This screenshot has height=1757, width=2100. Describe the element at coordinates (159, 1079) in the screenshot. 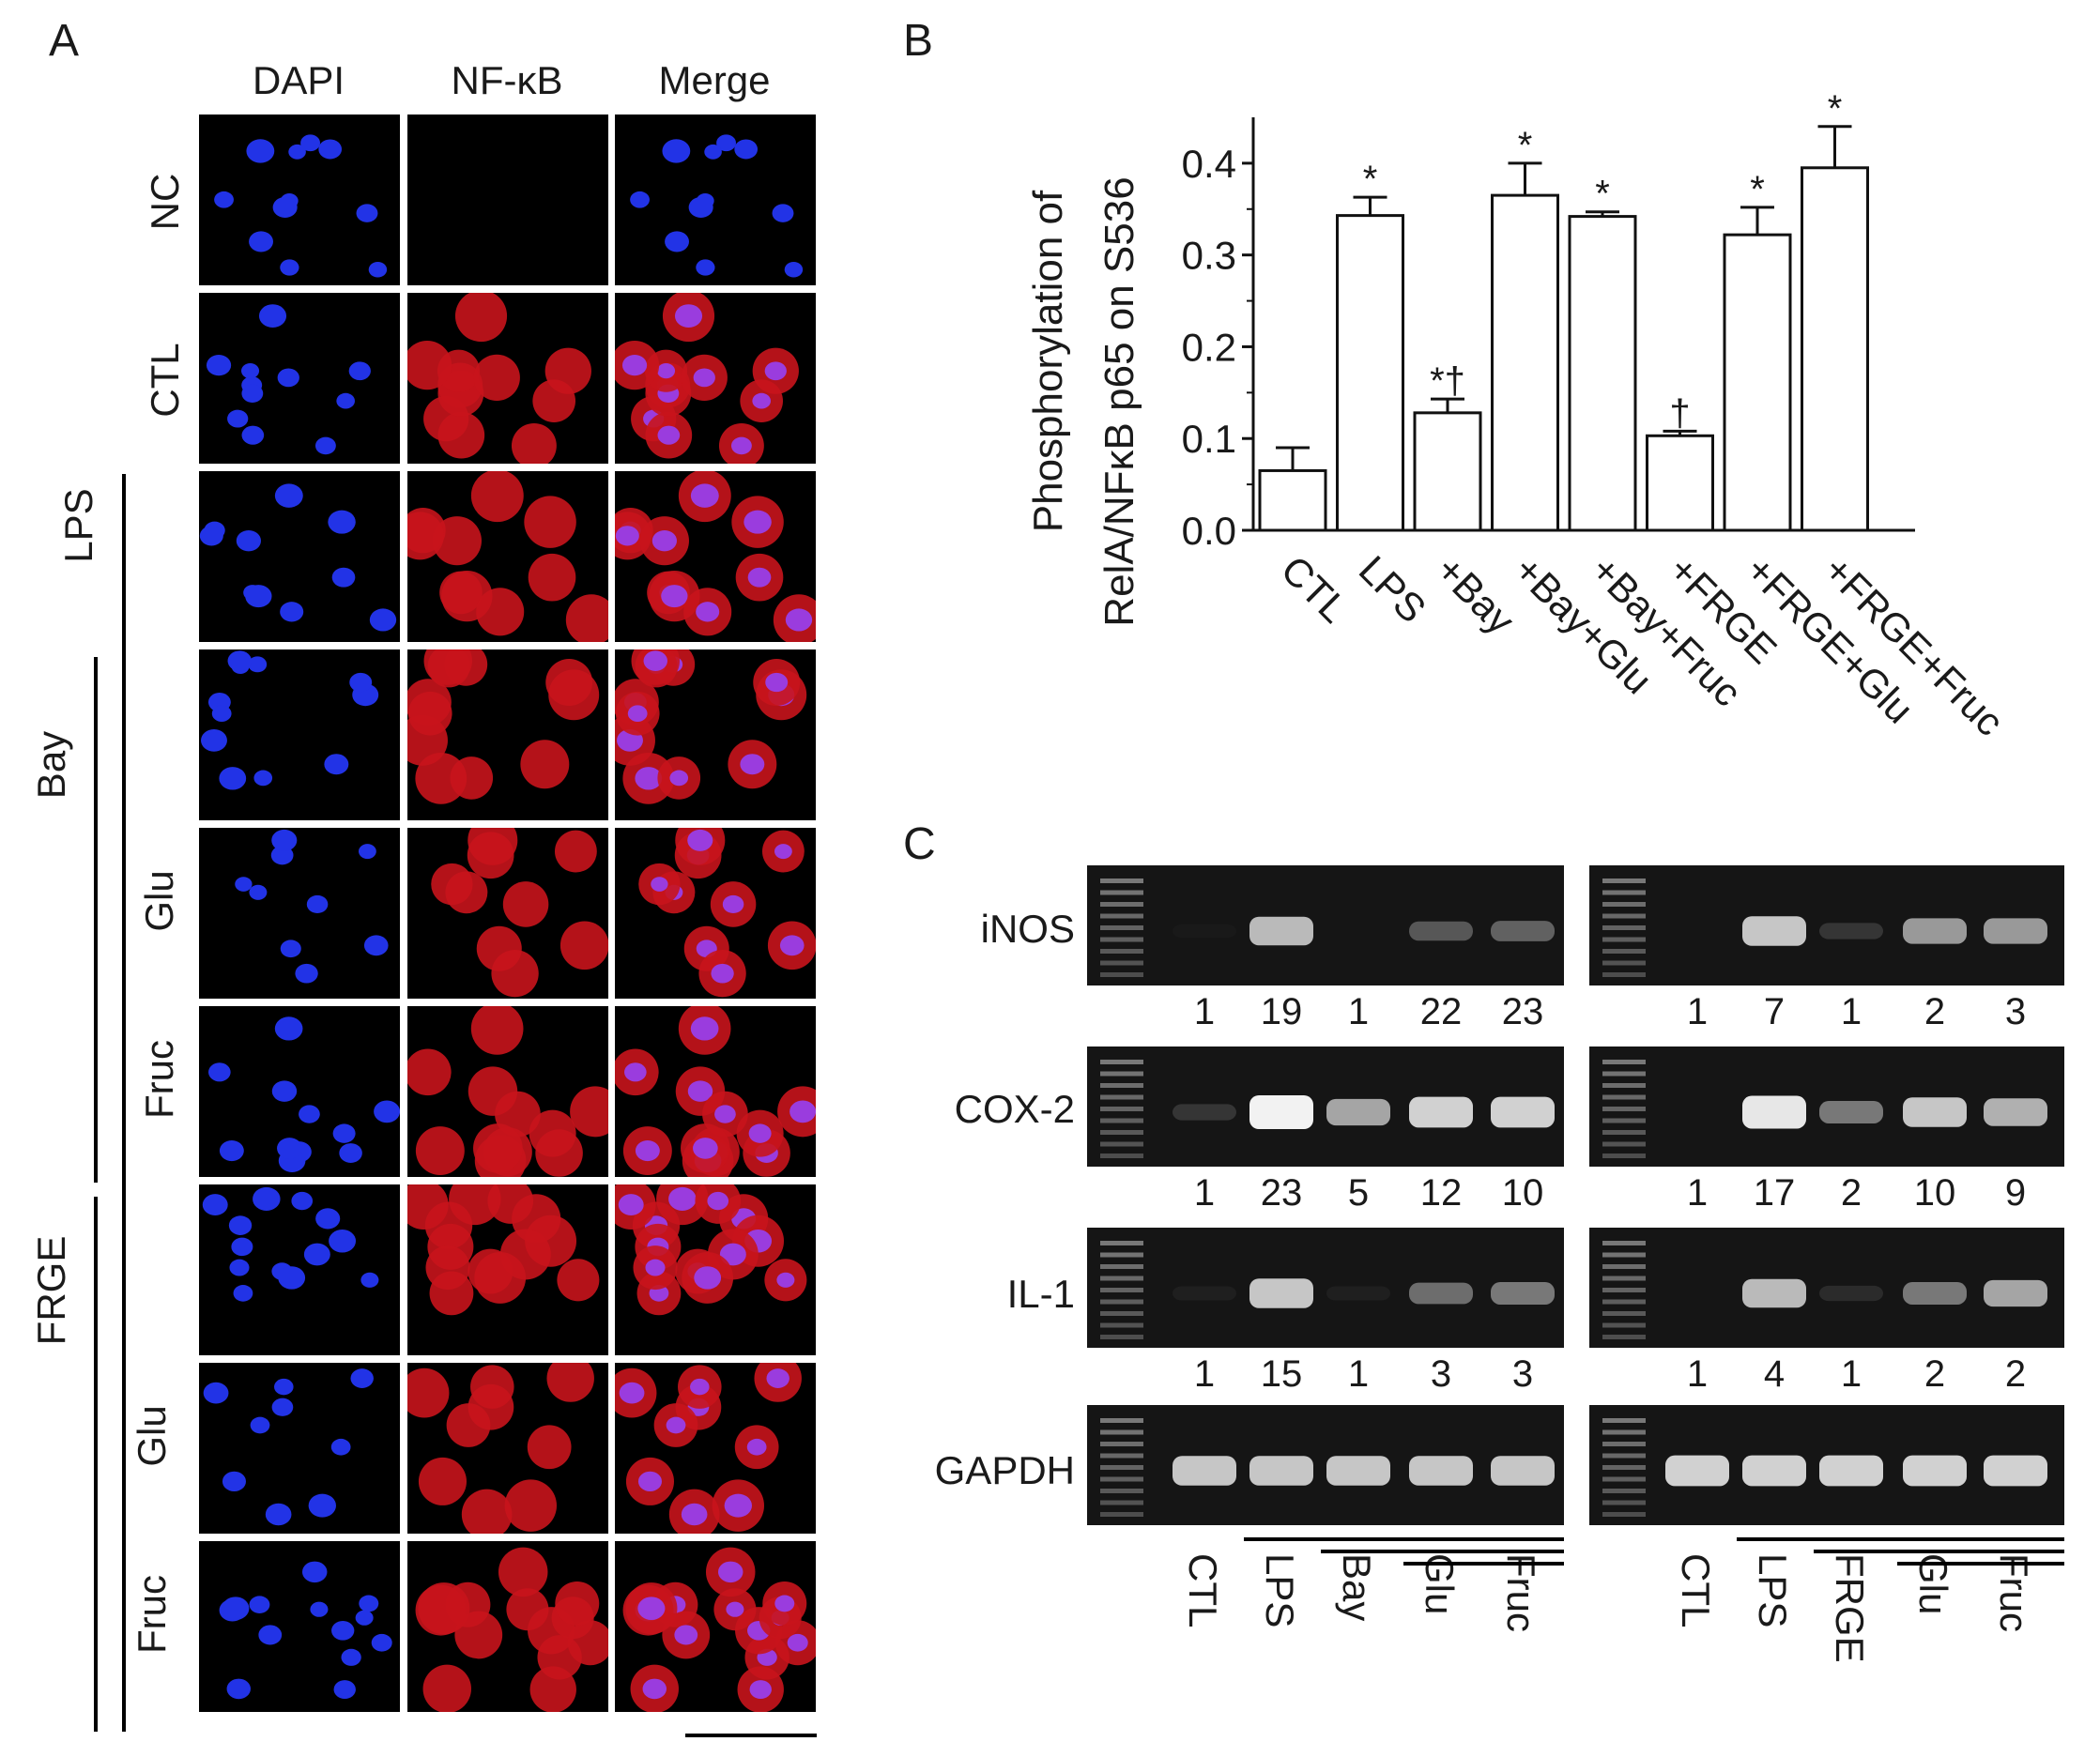

I see `row-label-bay-fruc: Fruc` at that location.